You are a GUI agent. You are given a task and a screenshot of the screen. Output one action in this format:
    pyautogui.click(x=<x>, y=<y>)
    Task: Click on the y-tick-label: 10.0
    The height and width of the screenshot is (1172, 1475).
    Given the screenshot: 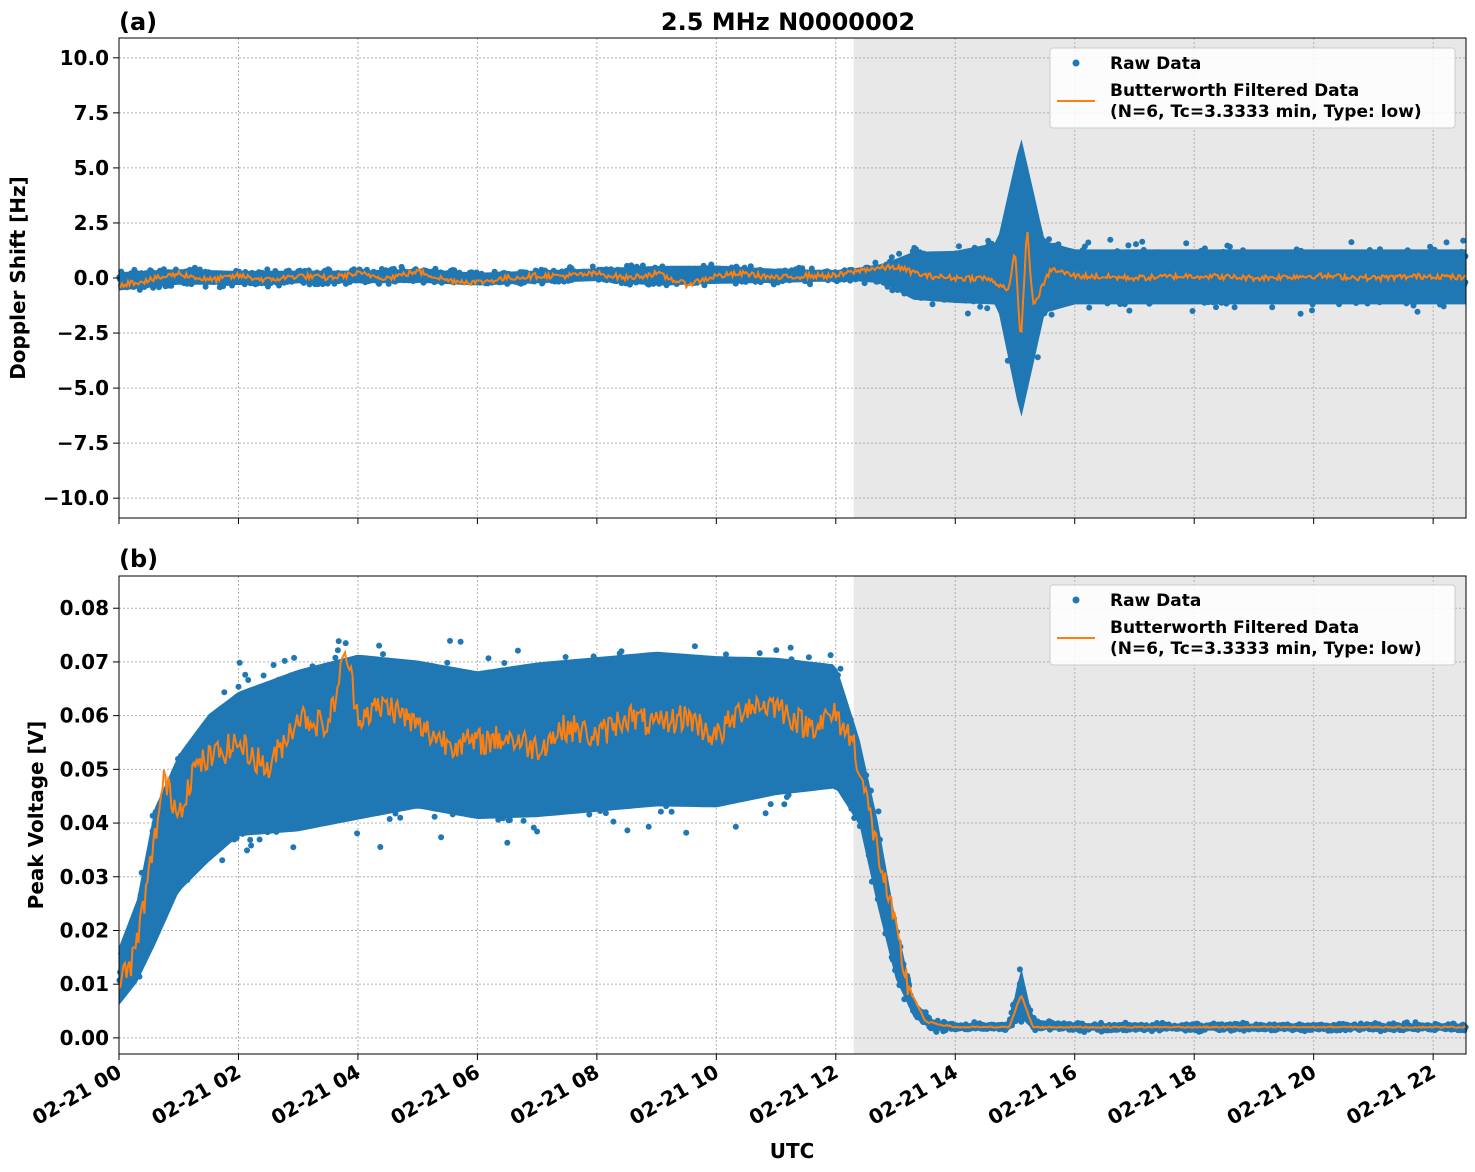 What is the action you would take?
    pyautogui.click(x=84, y=58)
    